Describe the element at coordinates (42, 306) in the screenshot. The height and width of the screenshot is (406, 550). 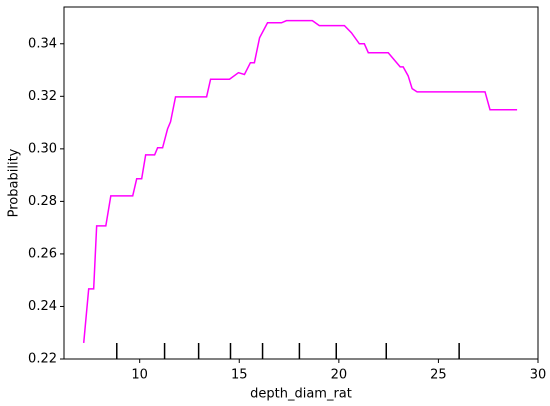
I see `y-tick-label: 0.24` at that location.